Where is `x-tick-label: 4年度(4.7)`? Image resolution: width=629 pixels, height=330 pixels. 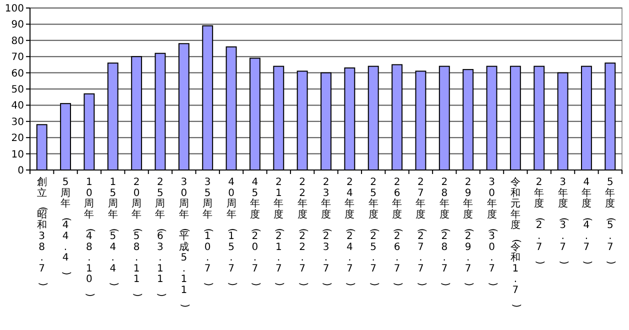 x-tick-label: 4年度(4.7) is located at coordinates (587, 221).